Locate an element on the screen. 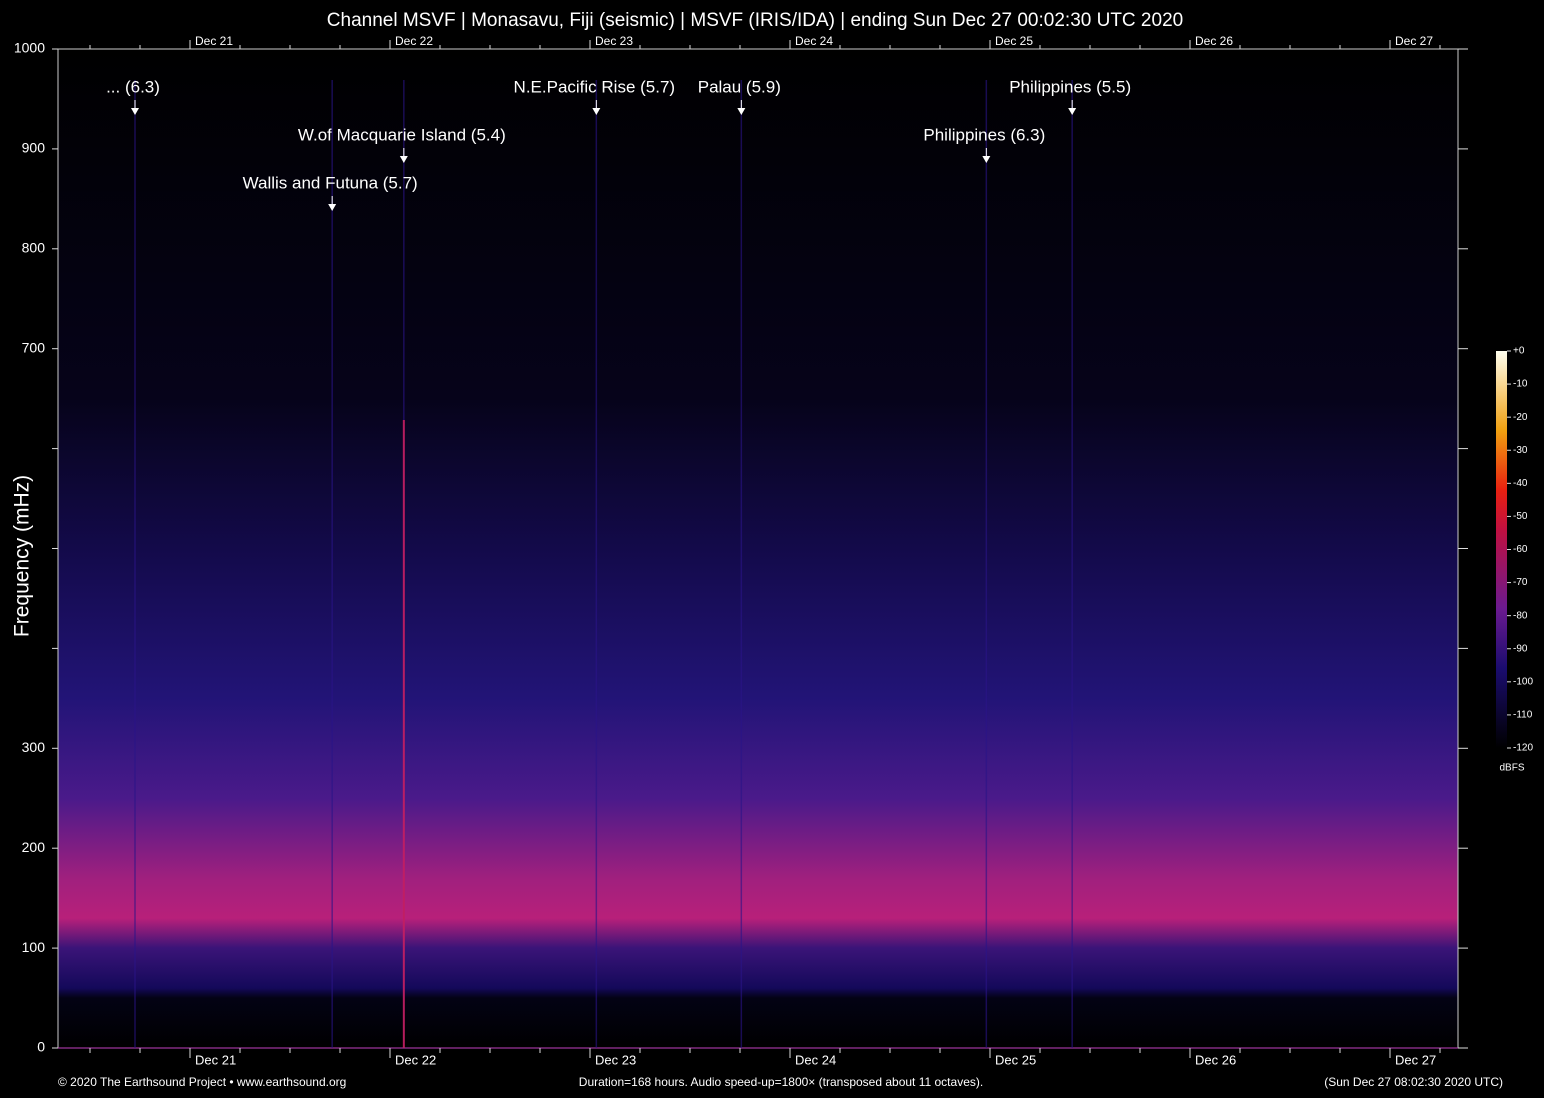  colorbar-tick-label: -110 is located at coordinates (1523, 715).